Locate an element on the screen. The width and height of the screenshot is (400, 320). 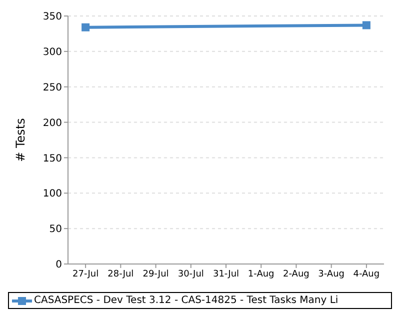
legend-label: CASASPECS - Dev Test 3.12 - CAS-14825 - Test Tasks Many Li is located at coordinates (186, 300).